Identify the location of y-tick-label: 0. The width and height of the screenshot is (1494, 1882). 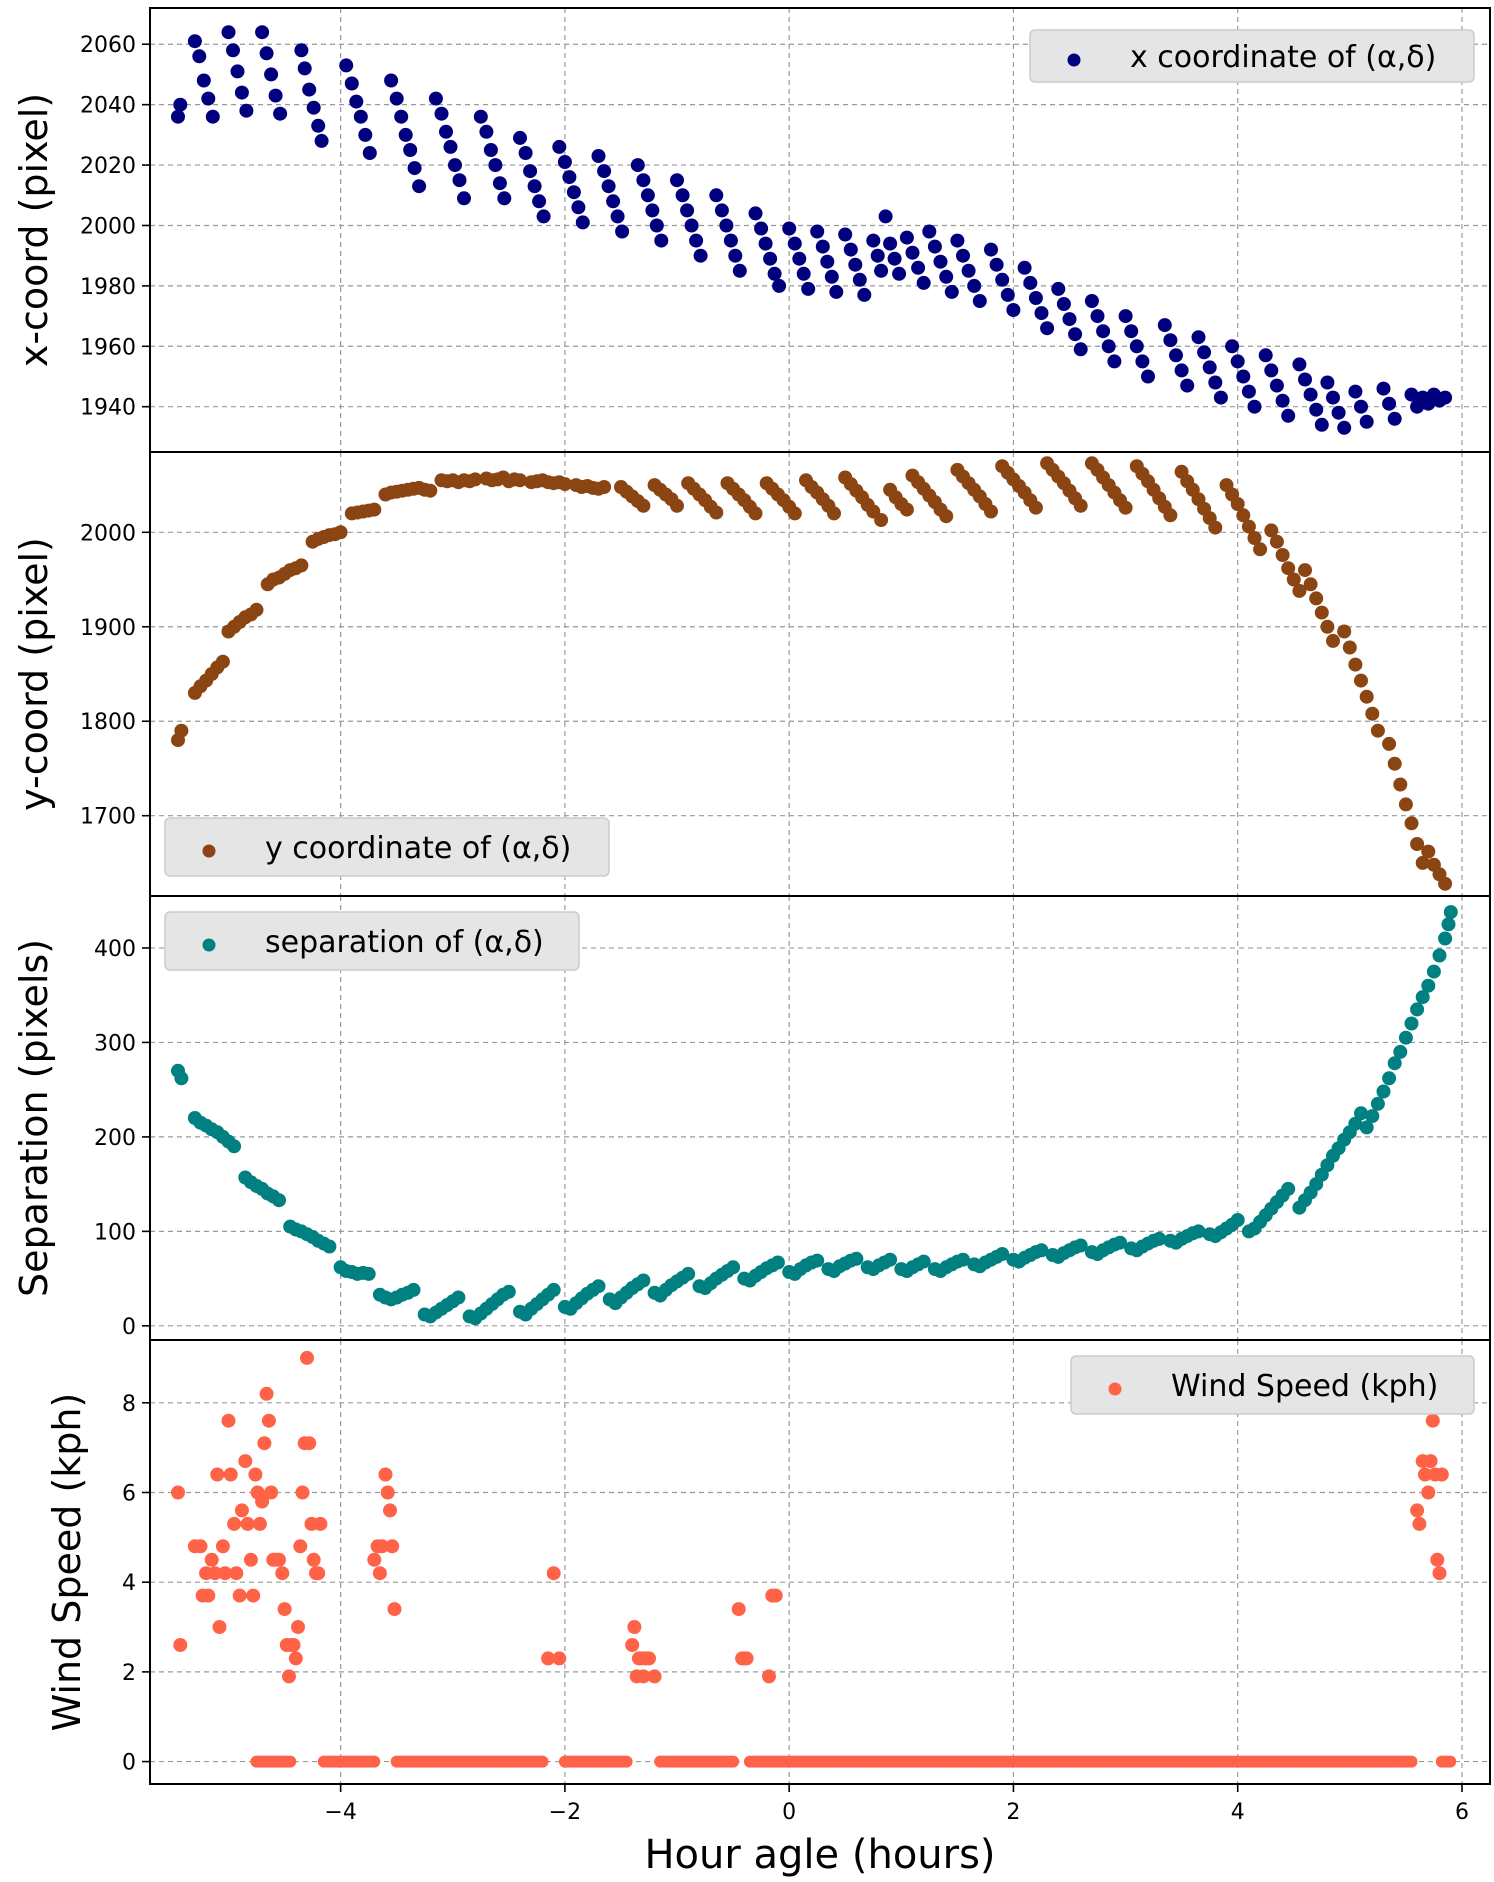
(129, 1327).